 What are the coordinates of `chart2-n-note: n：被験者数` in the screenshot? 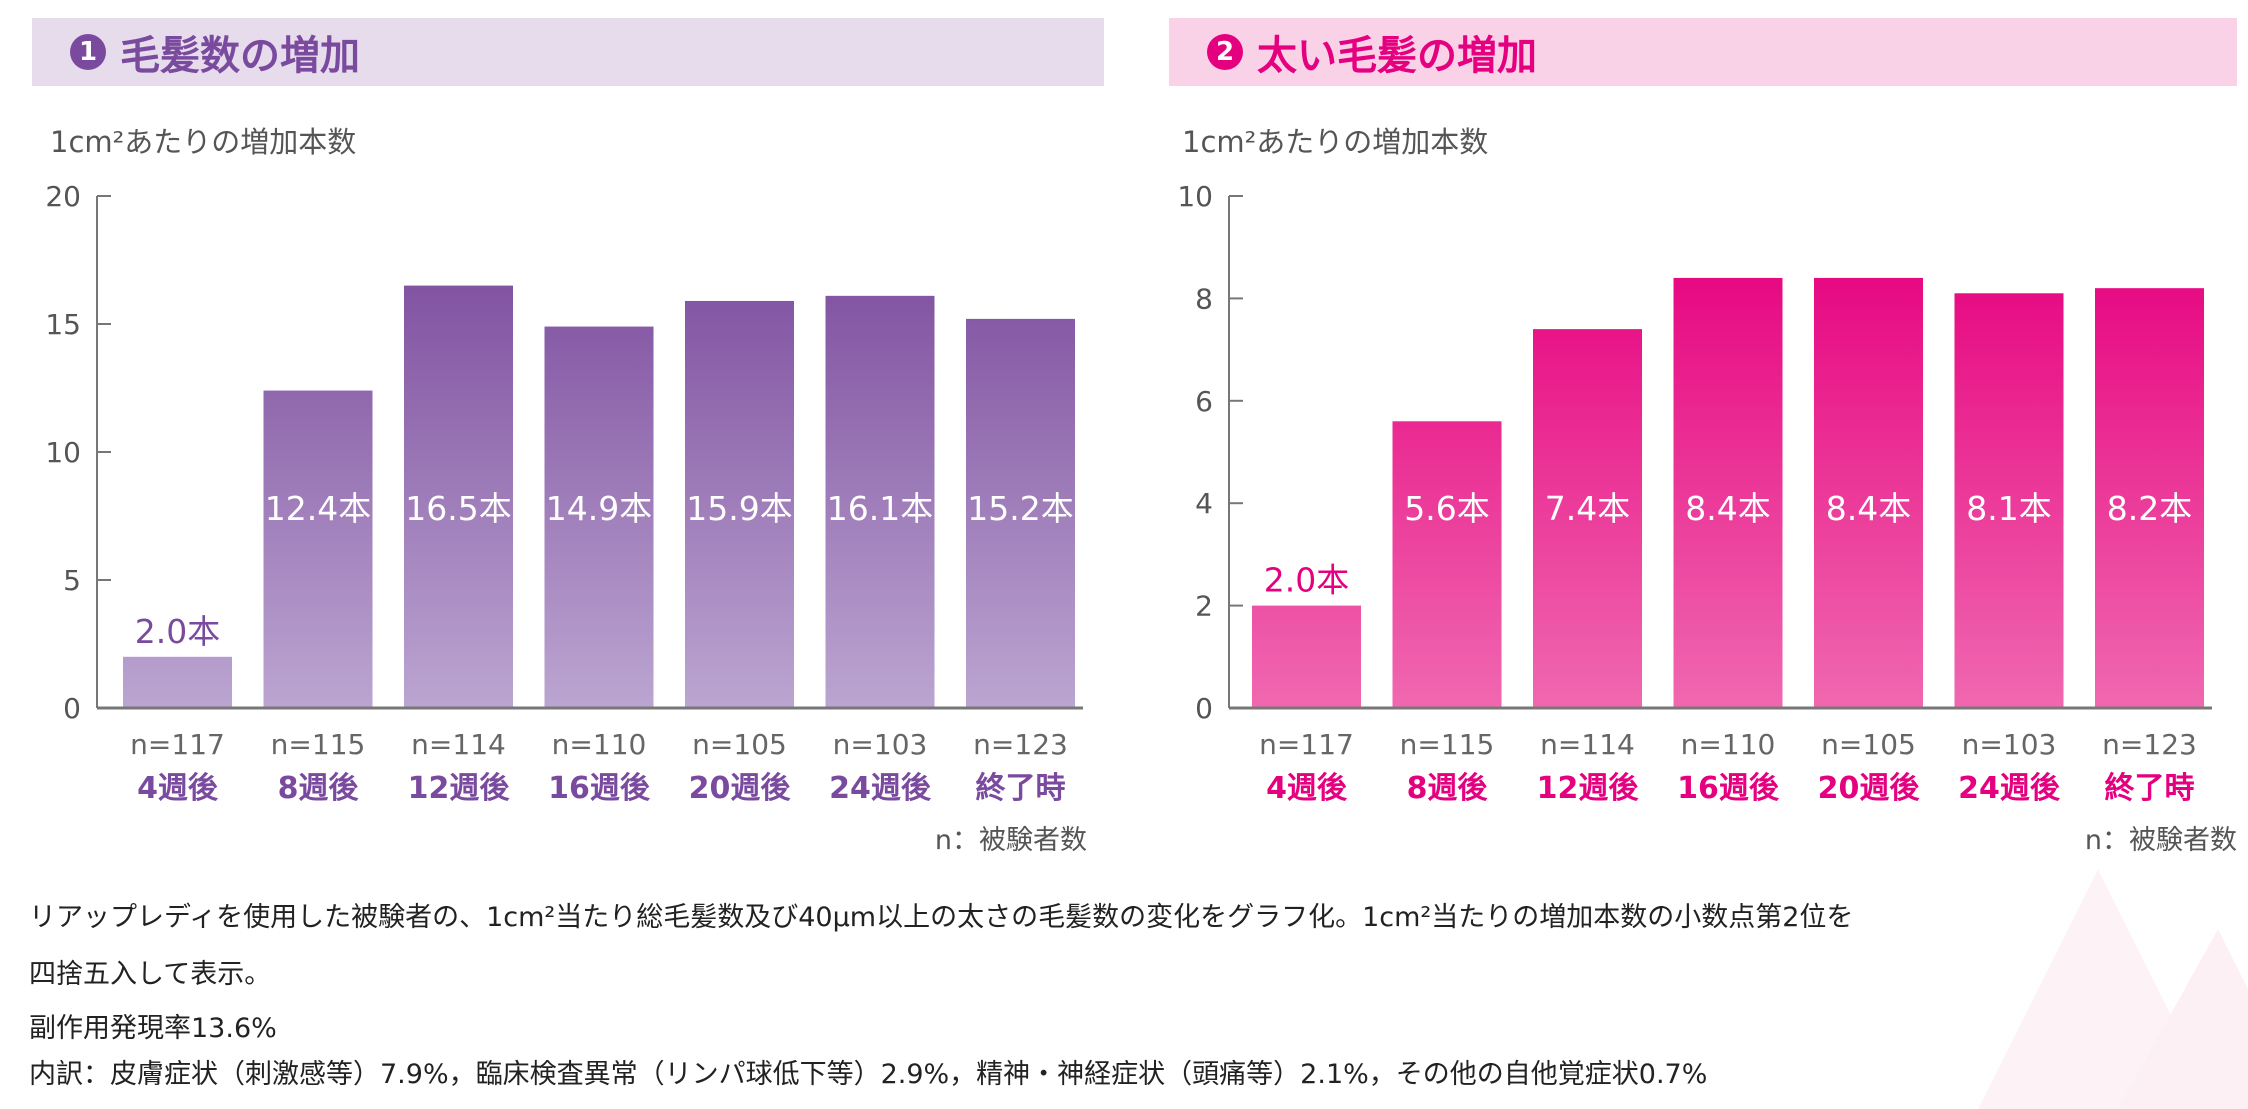 It's located at (2160, 840).